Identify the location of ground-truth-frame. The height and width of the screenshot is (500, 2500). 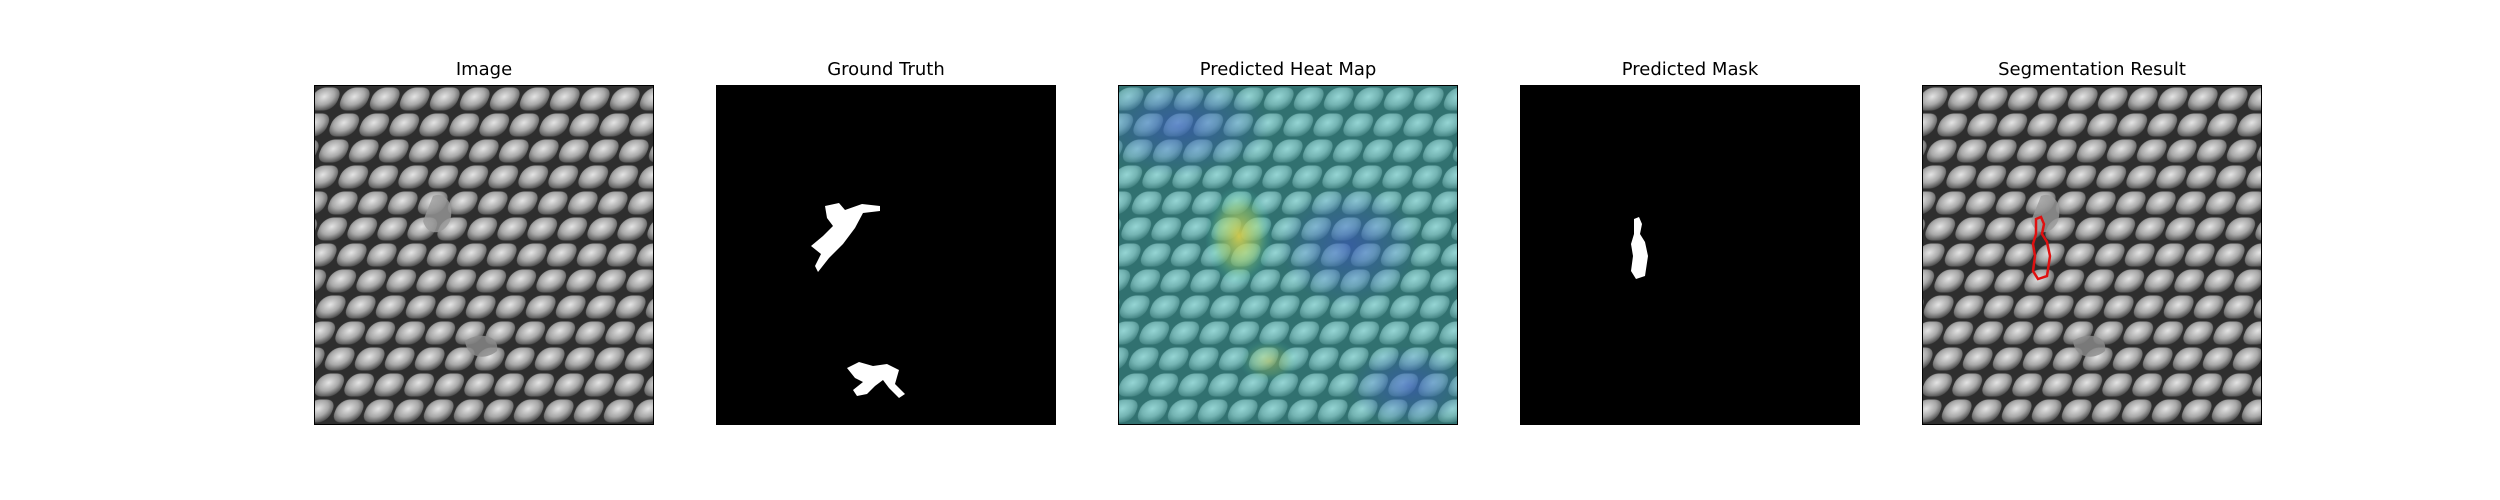
(886, 255).